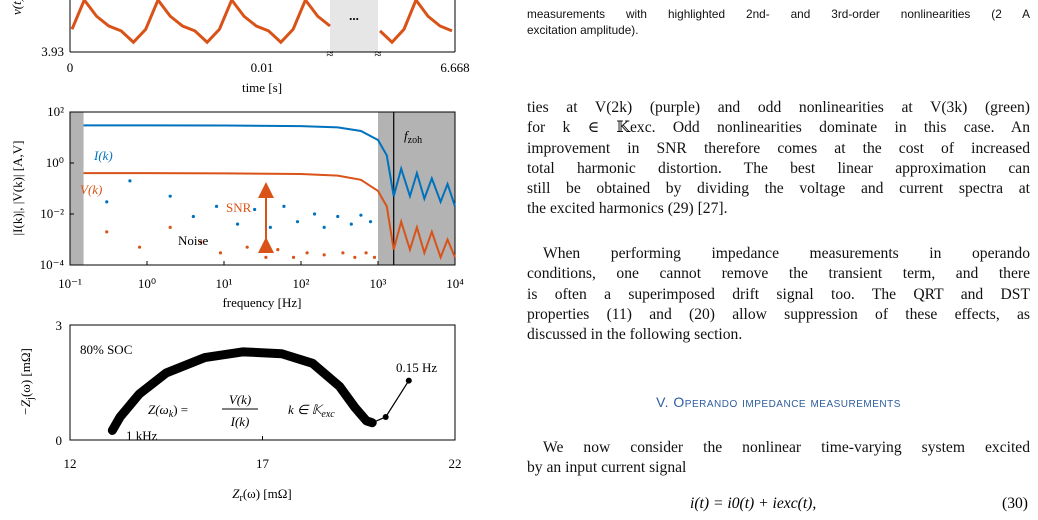 Image resolution: width=1038 pixels, height=520 pixels. What do you see at coordinates (240, 399) in the screenshot?
I see `formula-numerator: V(k)` at bounding box center [240, 399].